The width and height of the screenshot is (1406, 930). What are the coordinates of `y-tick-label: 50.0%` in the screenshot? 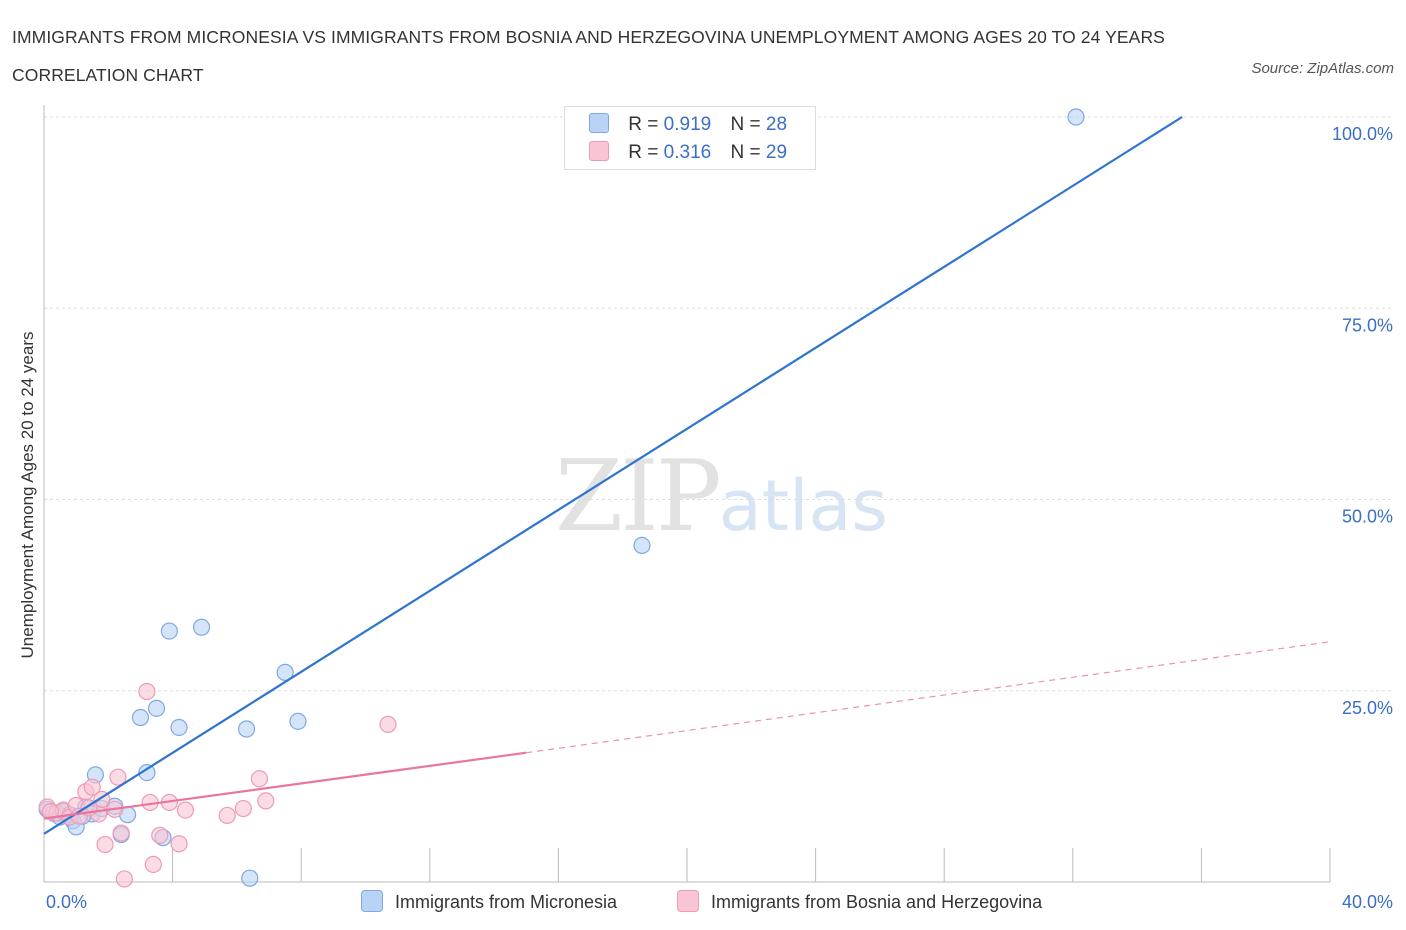 It's located at (1367, 517).